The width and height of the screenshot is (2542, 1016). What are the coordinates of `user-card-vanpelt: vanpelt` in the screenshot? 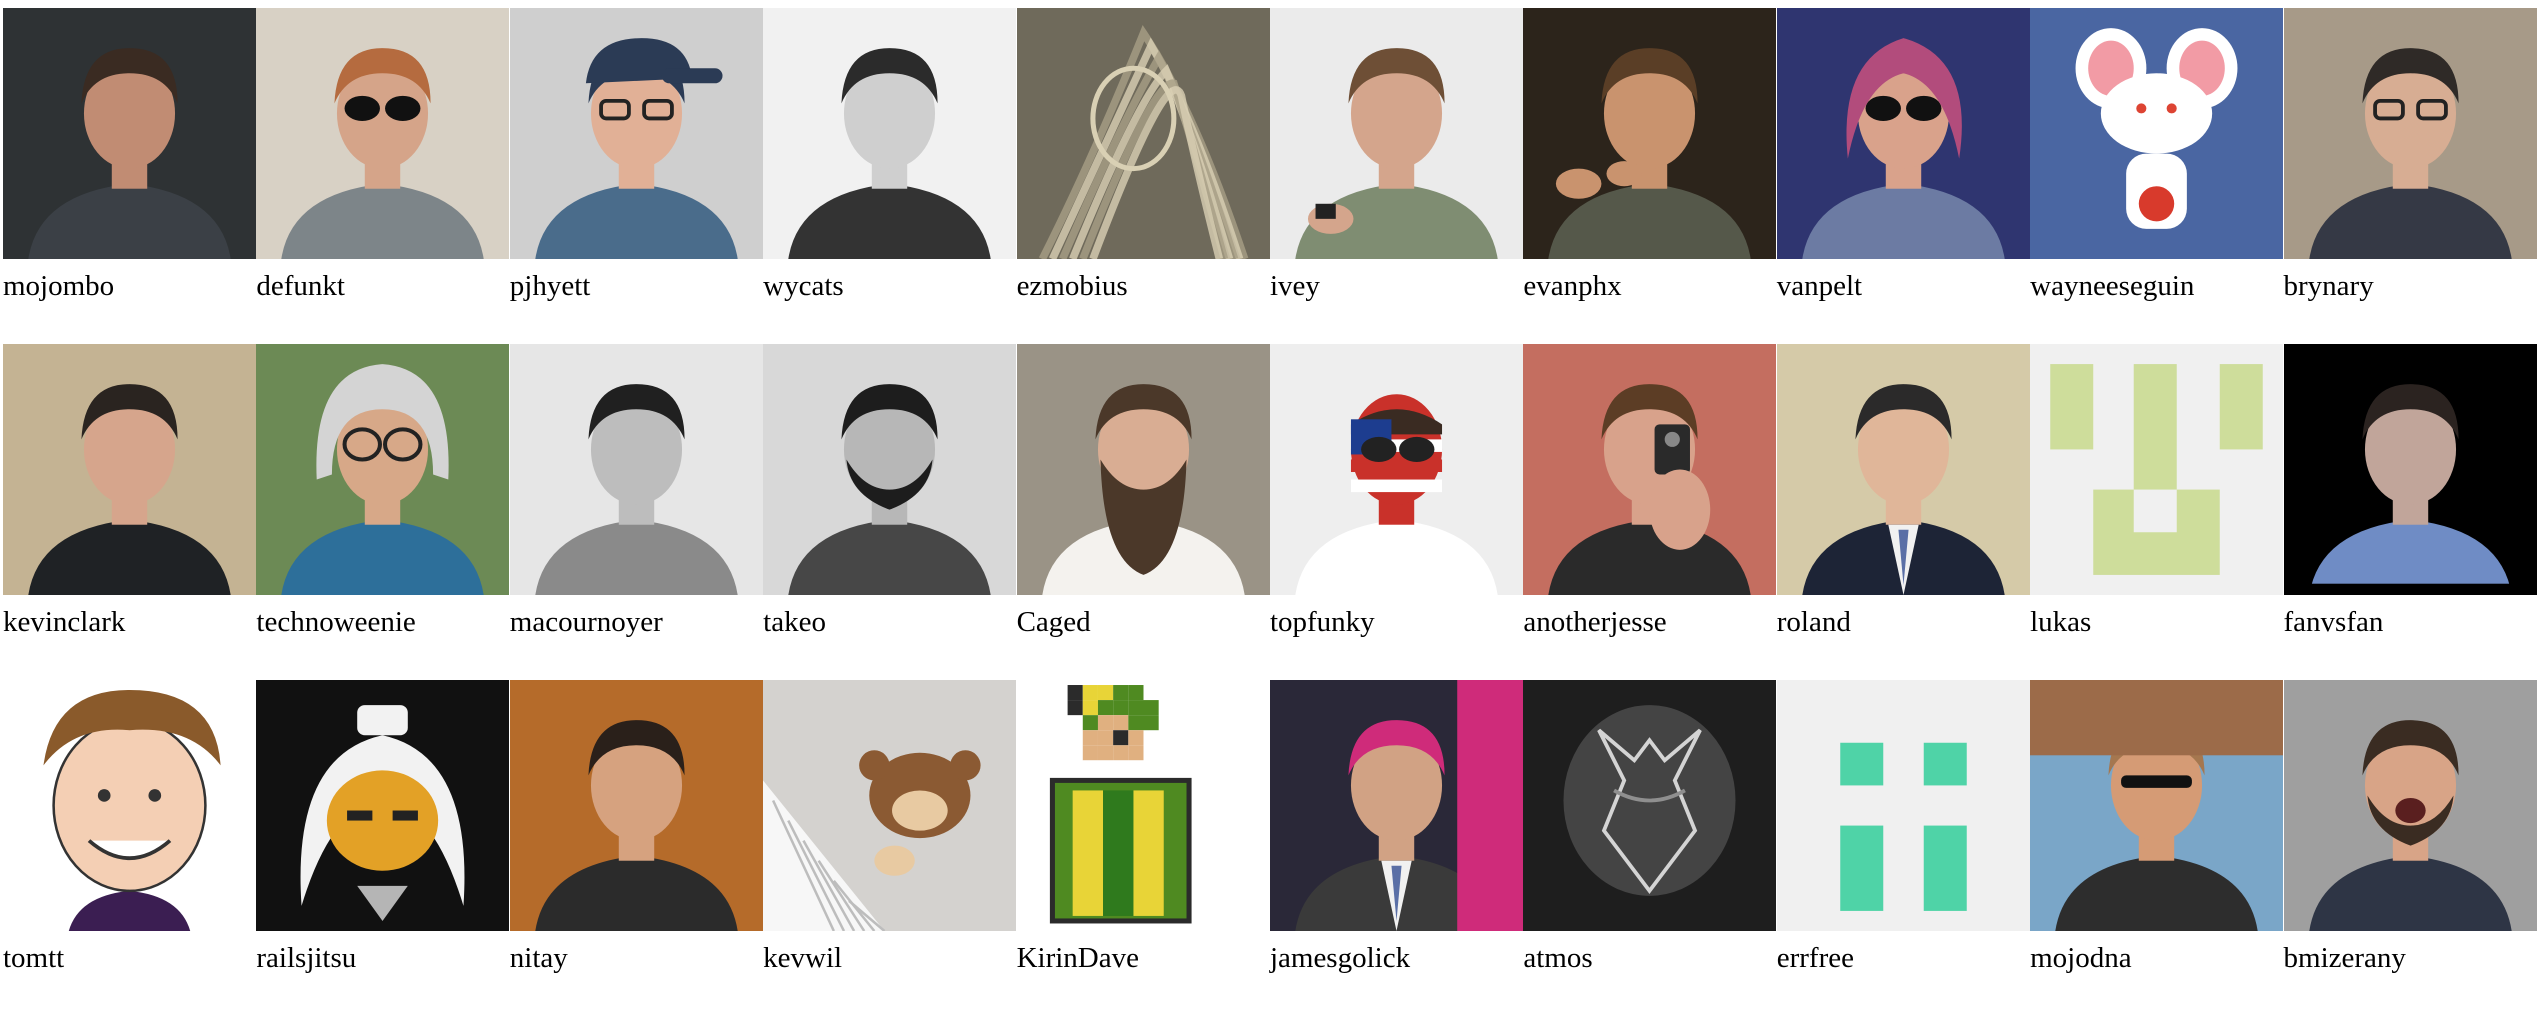 It's located at (1903, 176).